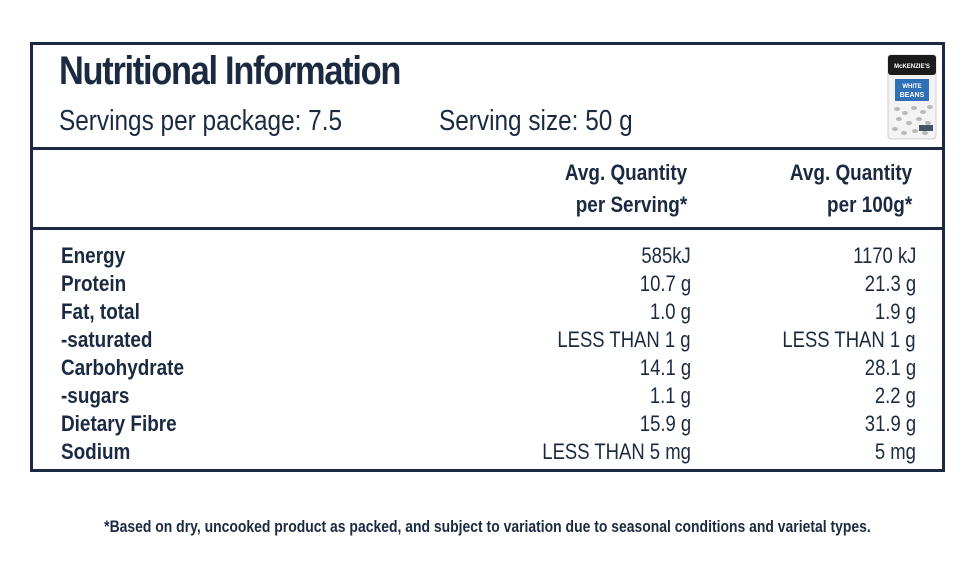 This screenshot has width=974, height=588. I want to click on column-header-per-100g-line1: Avg. Quantity, so click(850, 172).